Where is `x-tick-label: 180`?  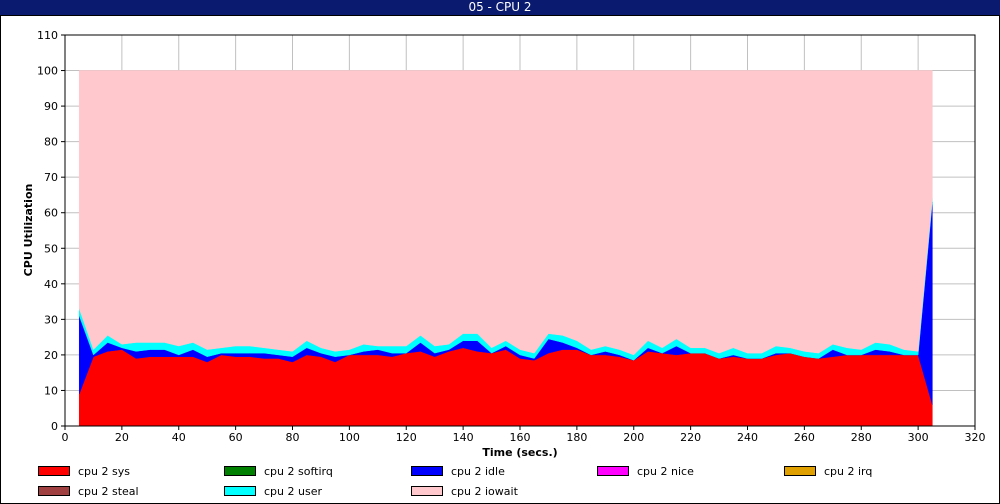
x-tick-label: 180 is located at coordinates (576, 437).